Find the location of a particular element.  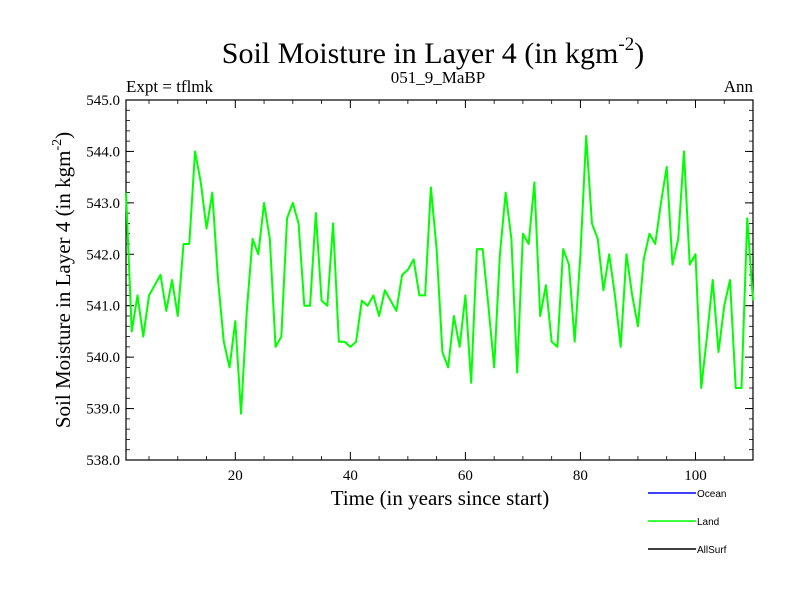

y-tick-label: 543.0 is located at coordinates (103, 204).